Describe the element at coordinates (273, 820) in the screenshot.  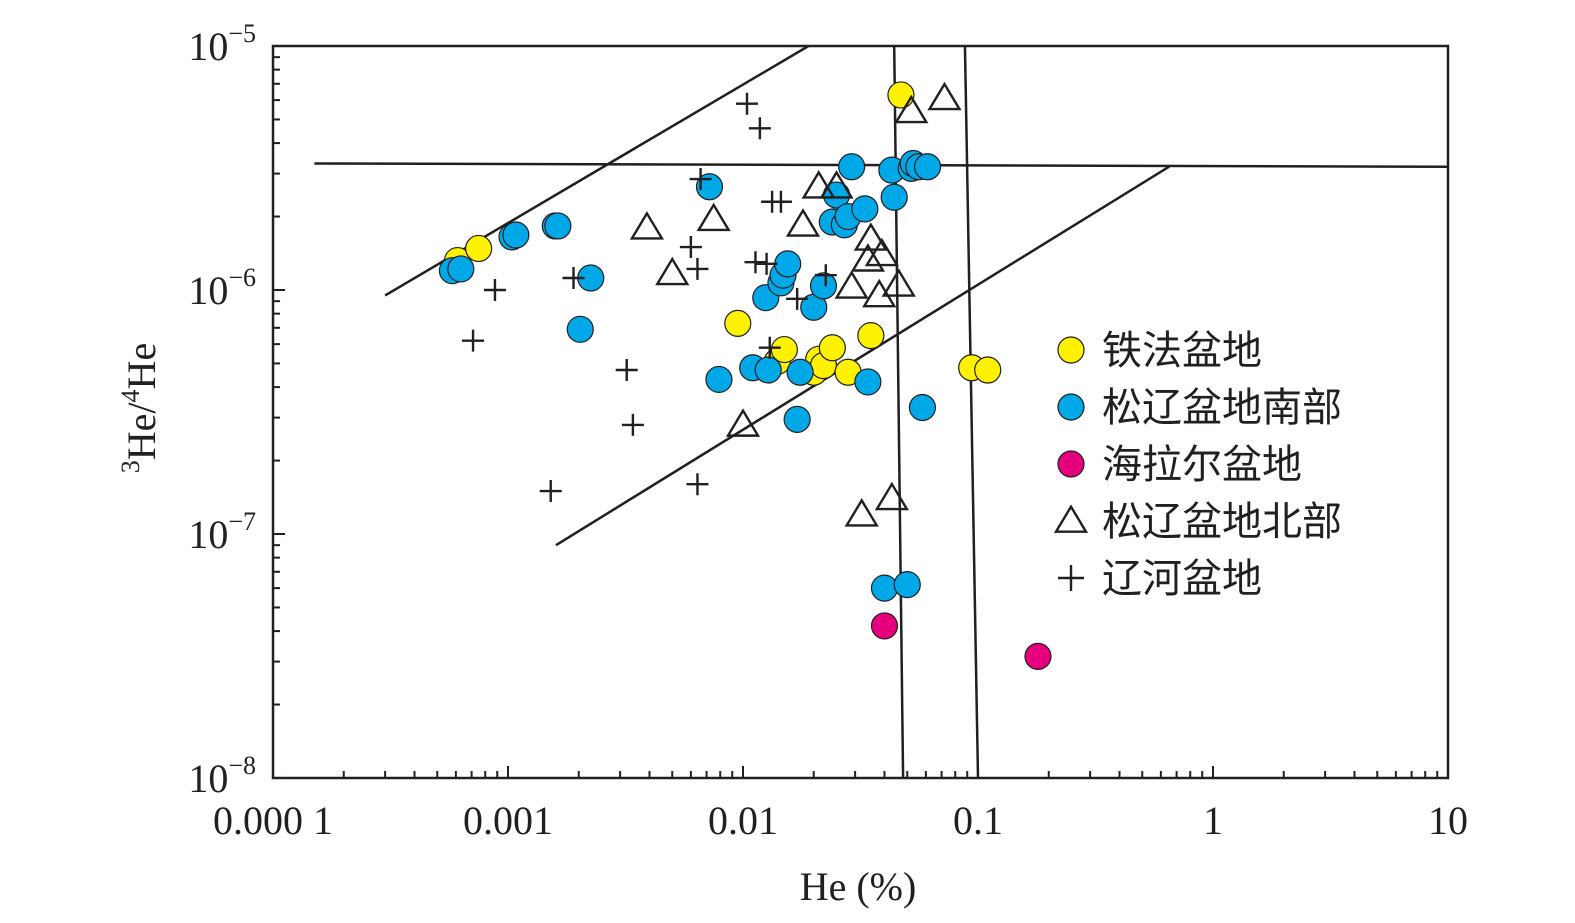
I see `x-tick-label: 0.000 1` at that location.